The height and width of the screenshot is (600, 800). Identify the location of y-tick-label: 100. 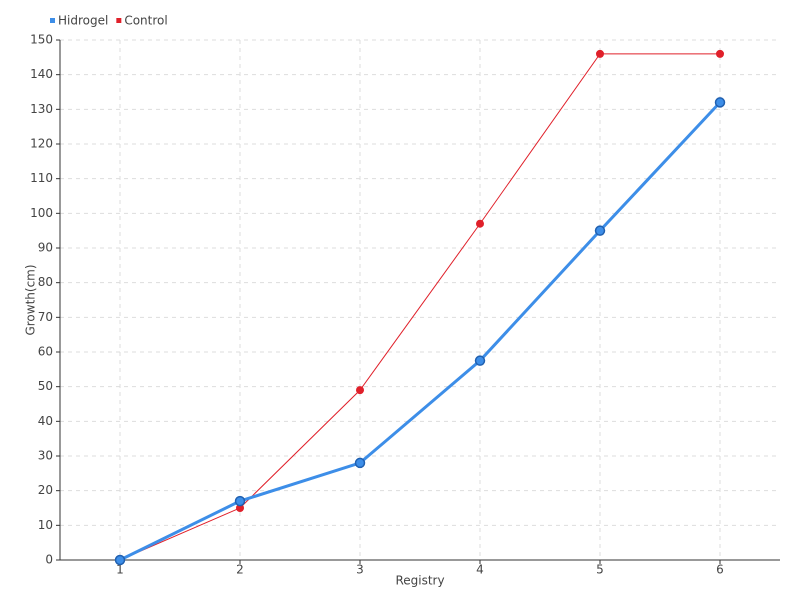
(41, 213).